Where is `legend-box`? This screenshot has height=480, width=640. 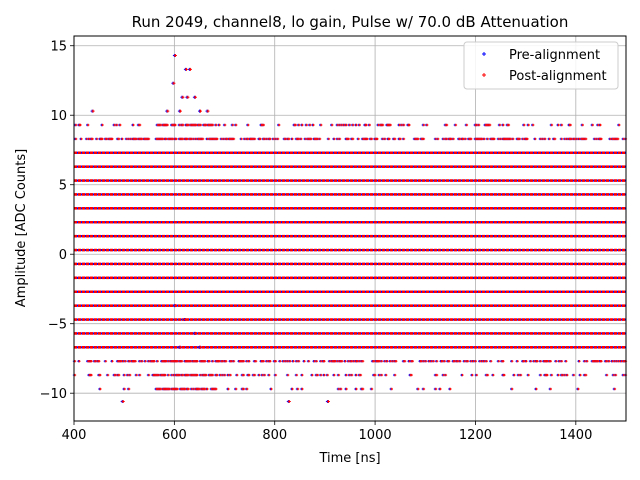
legend-box is located at coordinates (541, 65).